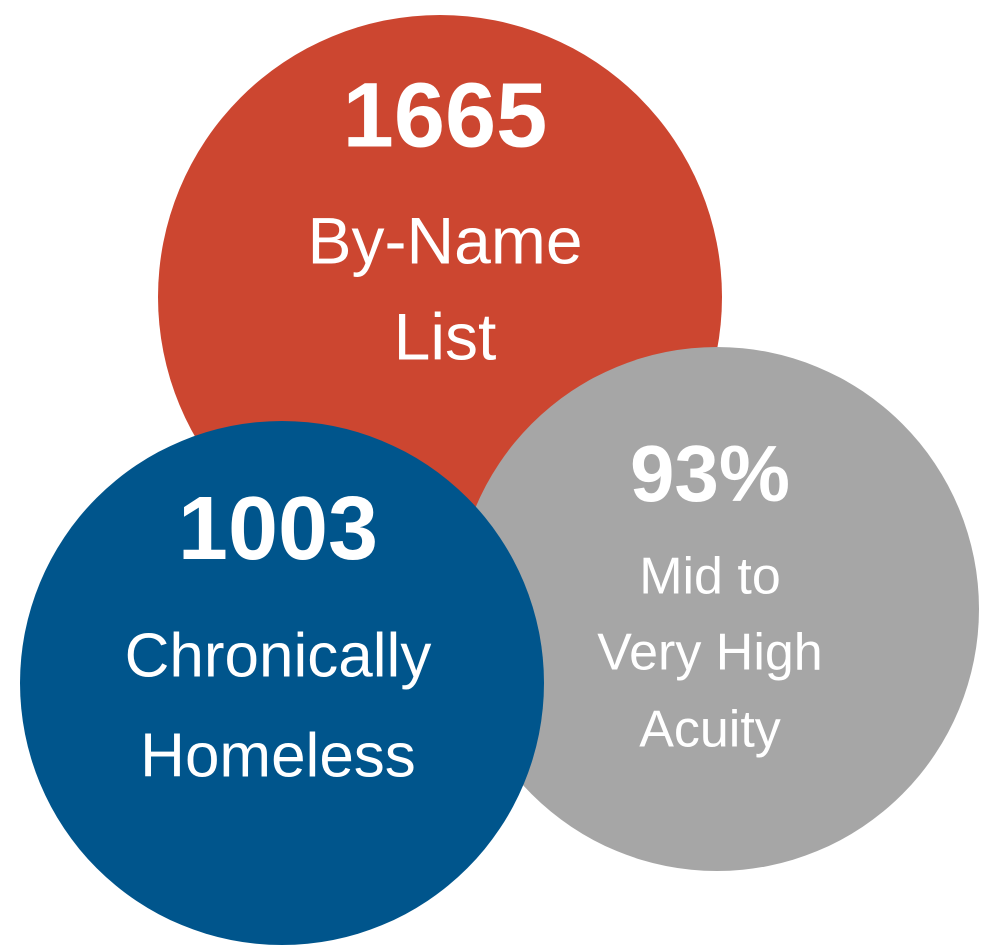 Image resolution: width=992 pixels, height=950 pixels. What do you see at coordinates (278, 529) in the screenshot?
I see `number: 1003` at bounding box center [278, 529].